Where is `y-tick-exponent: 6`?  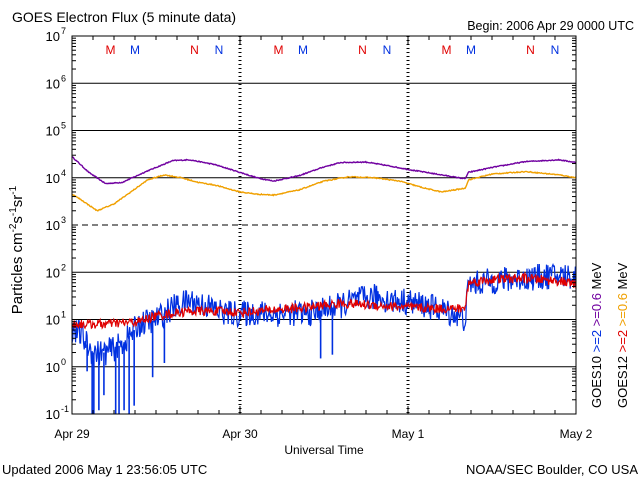 y-tick-exponent: 6 is located at coordinates (63, 78).